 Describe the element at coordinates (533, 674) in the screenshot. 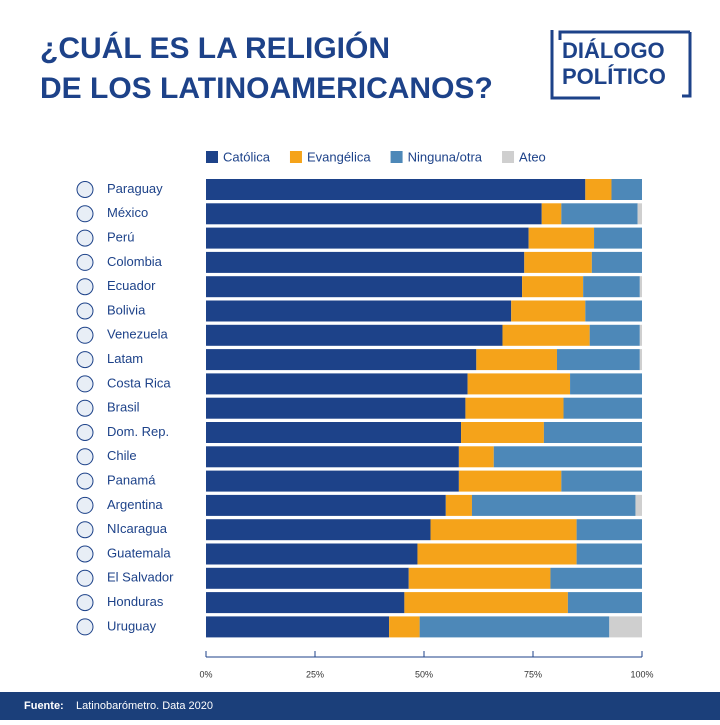

I see `x-tick-label: 75%` at that location.